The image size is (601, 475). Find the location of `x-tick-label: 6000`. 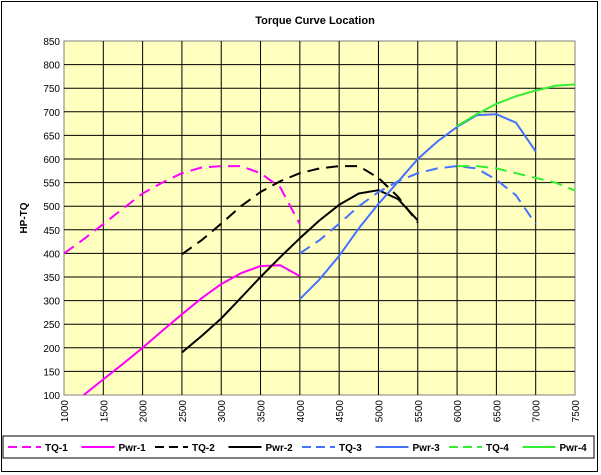

x-tick-label: 6000 is located at coordinates (458, 411).